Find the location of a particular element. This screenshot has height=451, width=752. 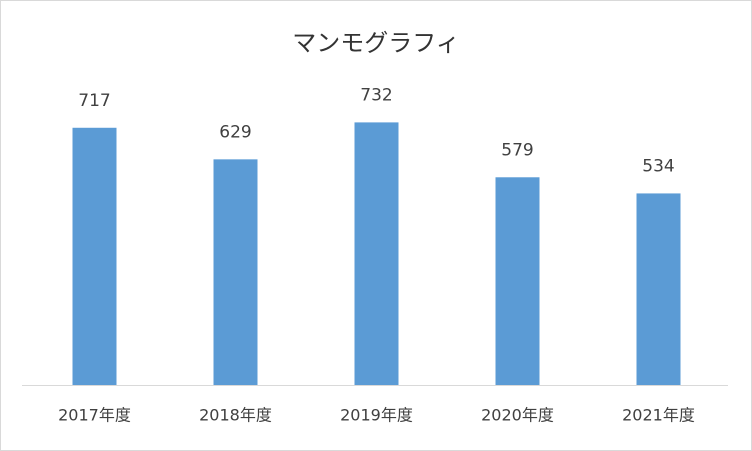

data-label: 732 is located at coordinates (376, 95).